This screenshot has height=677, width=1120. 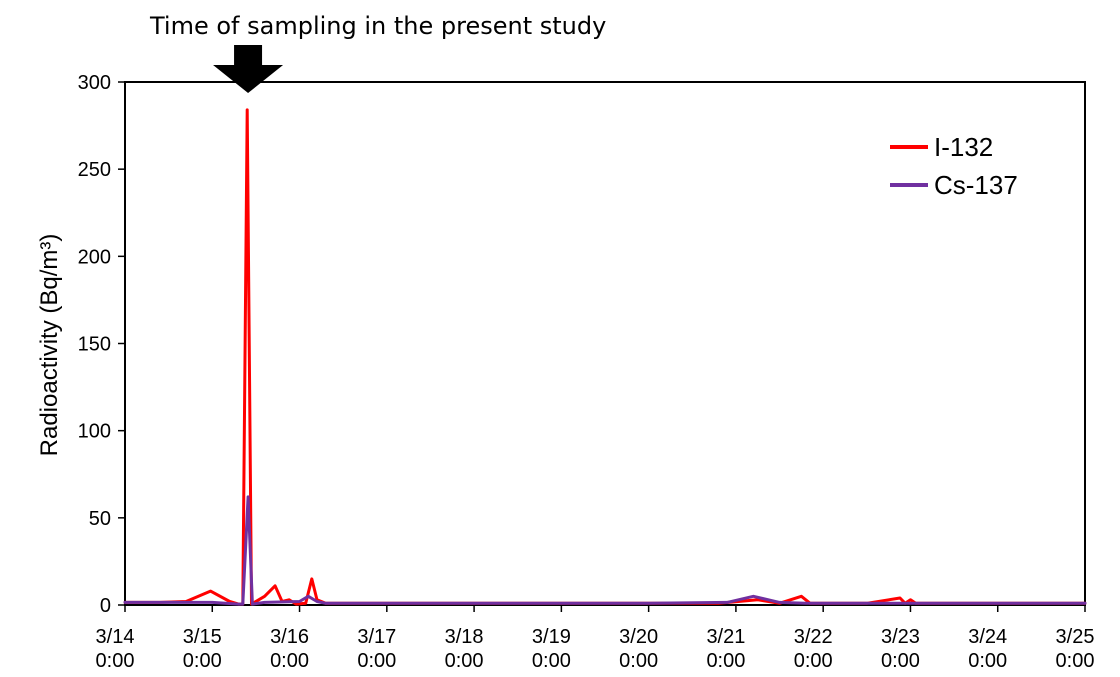 I want to click on x-tick-label: 3/16, so click(x=289, y=637).